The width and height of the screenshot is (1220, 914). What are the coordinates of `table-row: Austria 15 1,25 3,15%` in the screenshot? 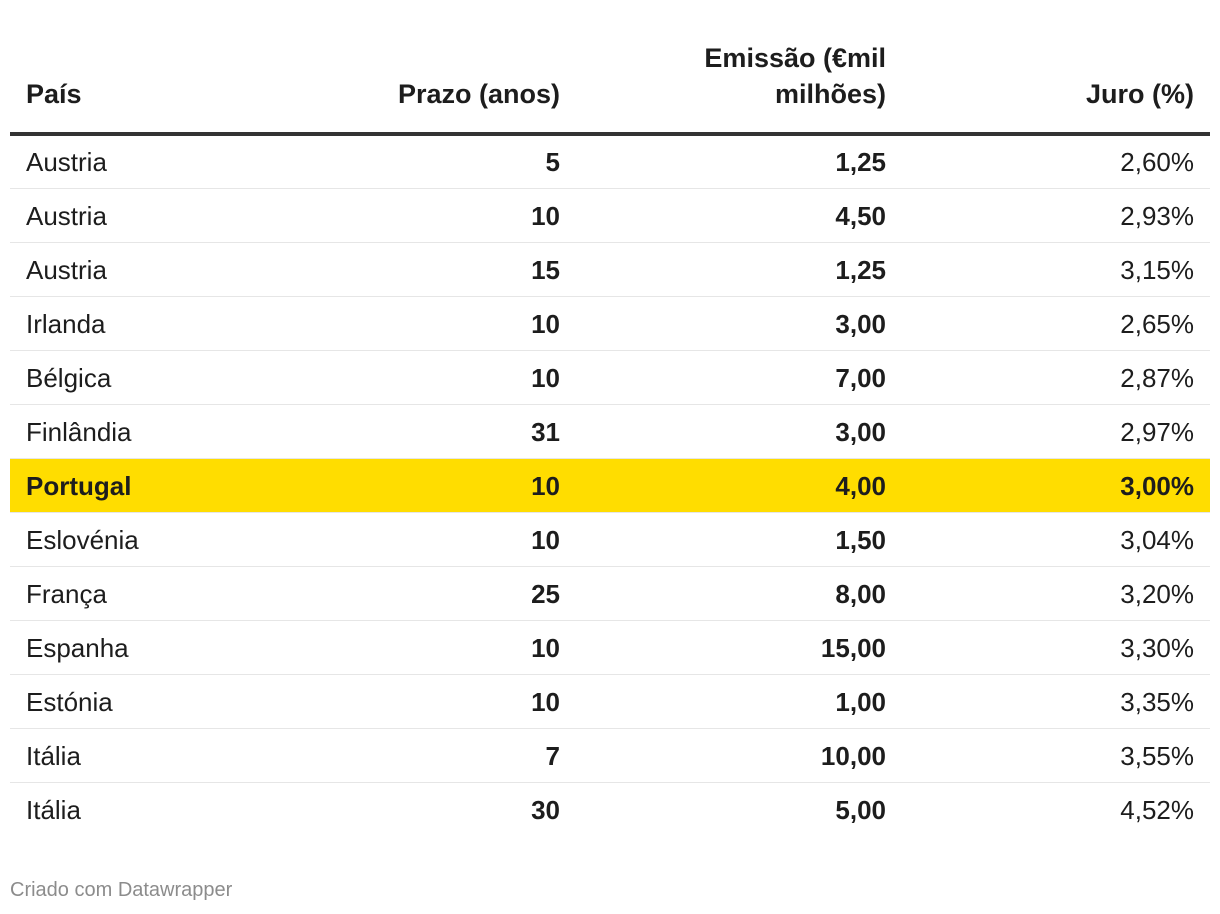 It's located at (610, 269).